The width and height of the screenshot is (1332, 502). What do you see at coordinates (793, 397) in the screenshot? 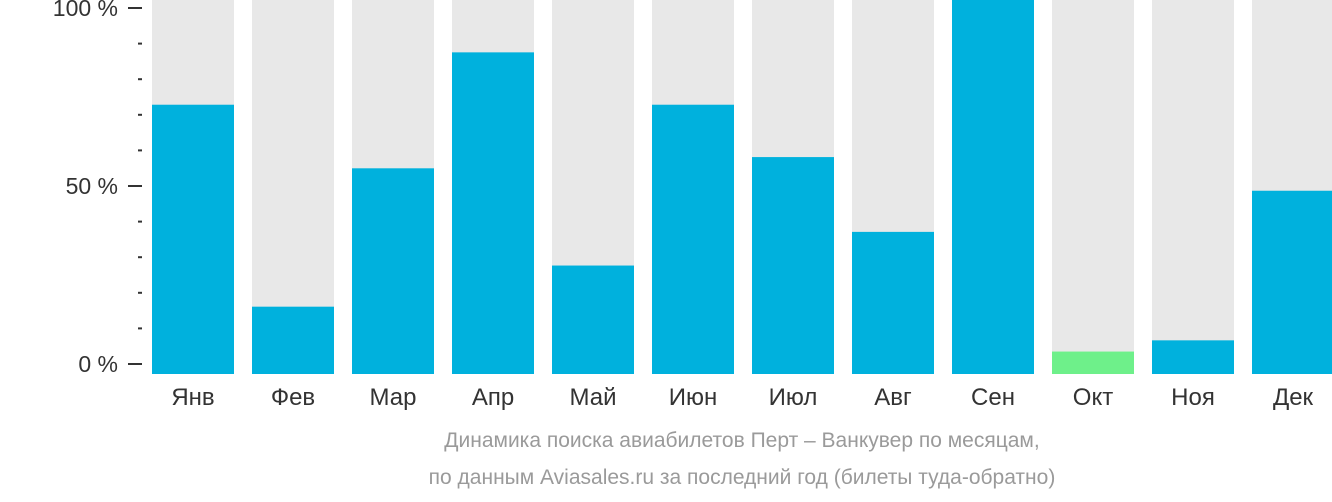
I see `x-tick-label: Июл` at bounding box center [793, 397].